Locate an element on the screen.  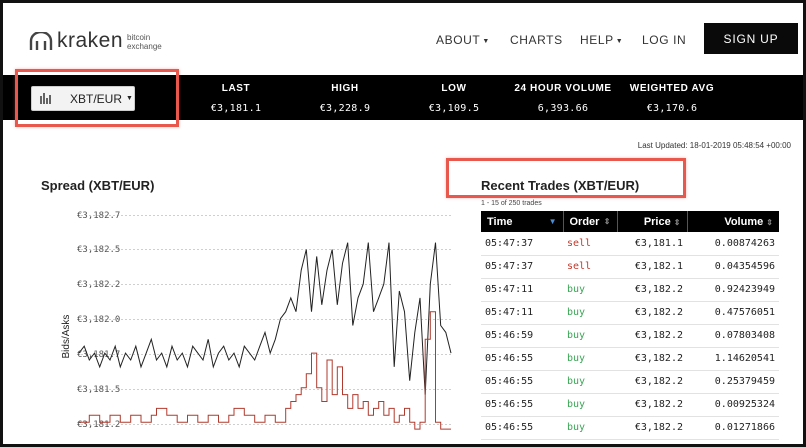
col-order-label: Order is located at coordinates (584, 221).